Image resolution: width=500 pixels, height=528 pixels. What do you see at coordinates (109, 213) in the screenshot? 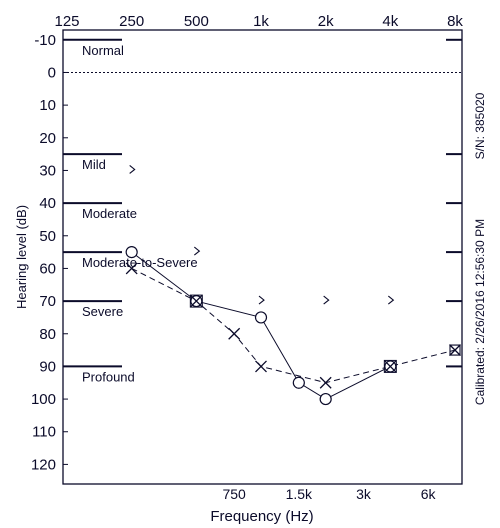
I see `severity-band-label: Moderate` at bounding box center [109, 213].